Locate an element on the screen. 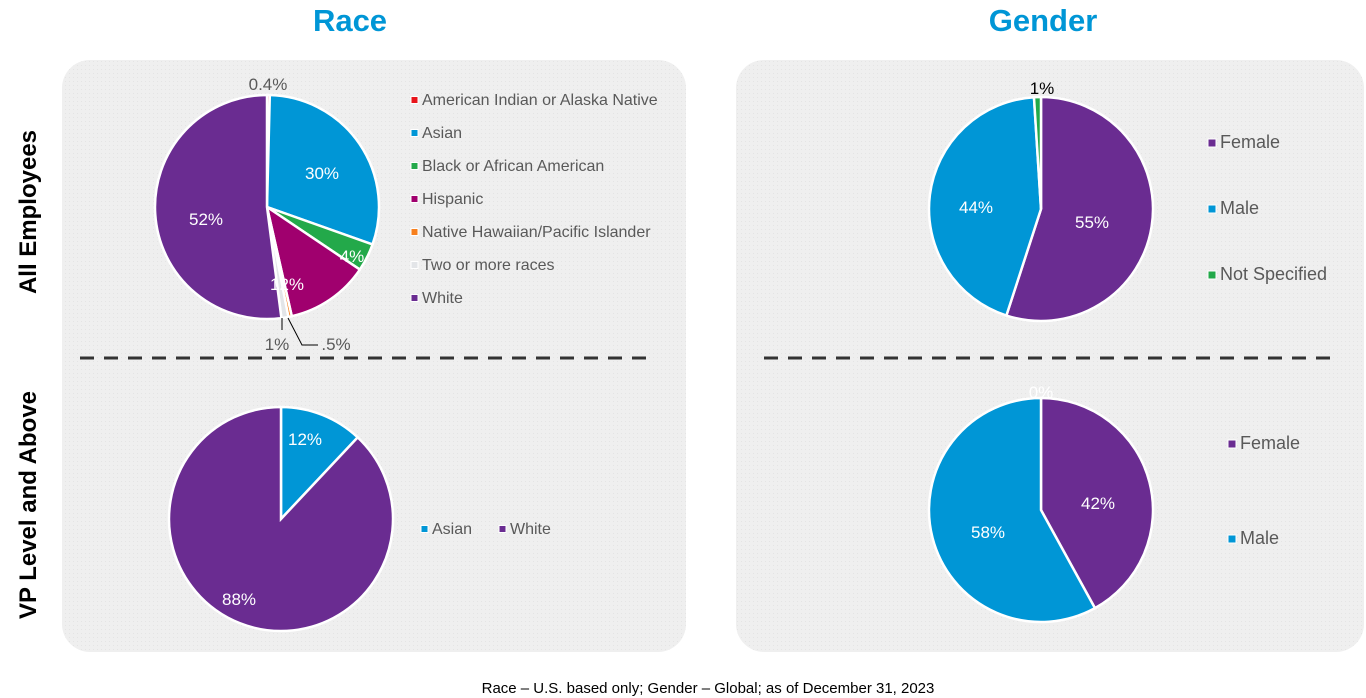  pie-race-vp: 12% 88% is located at coordinates (281, 519).